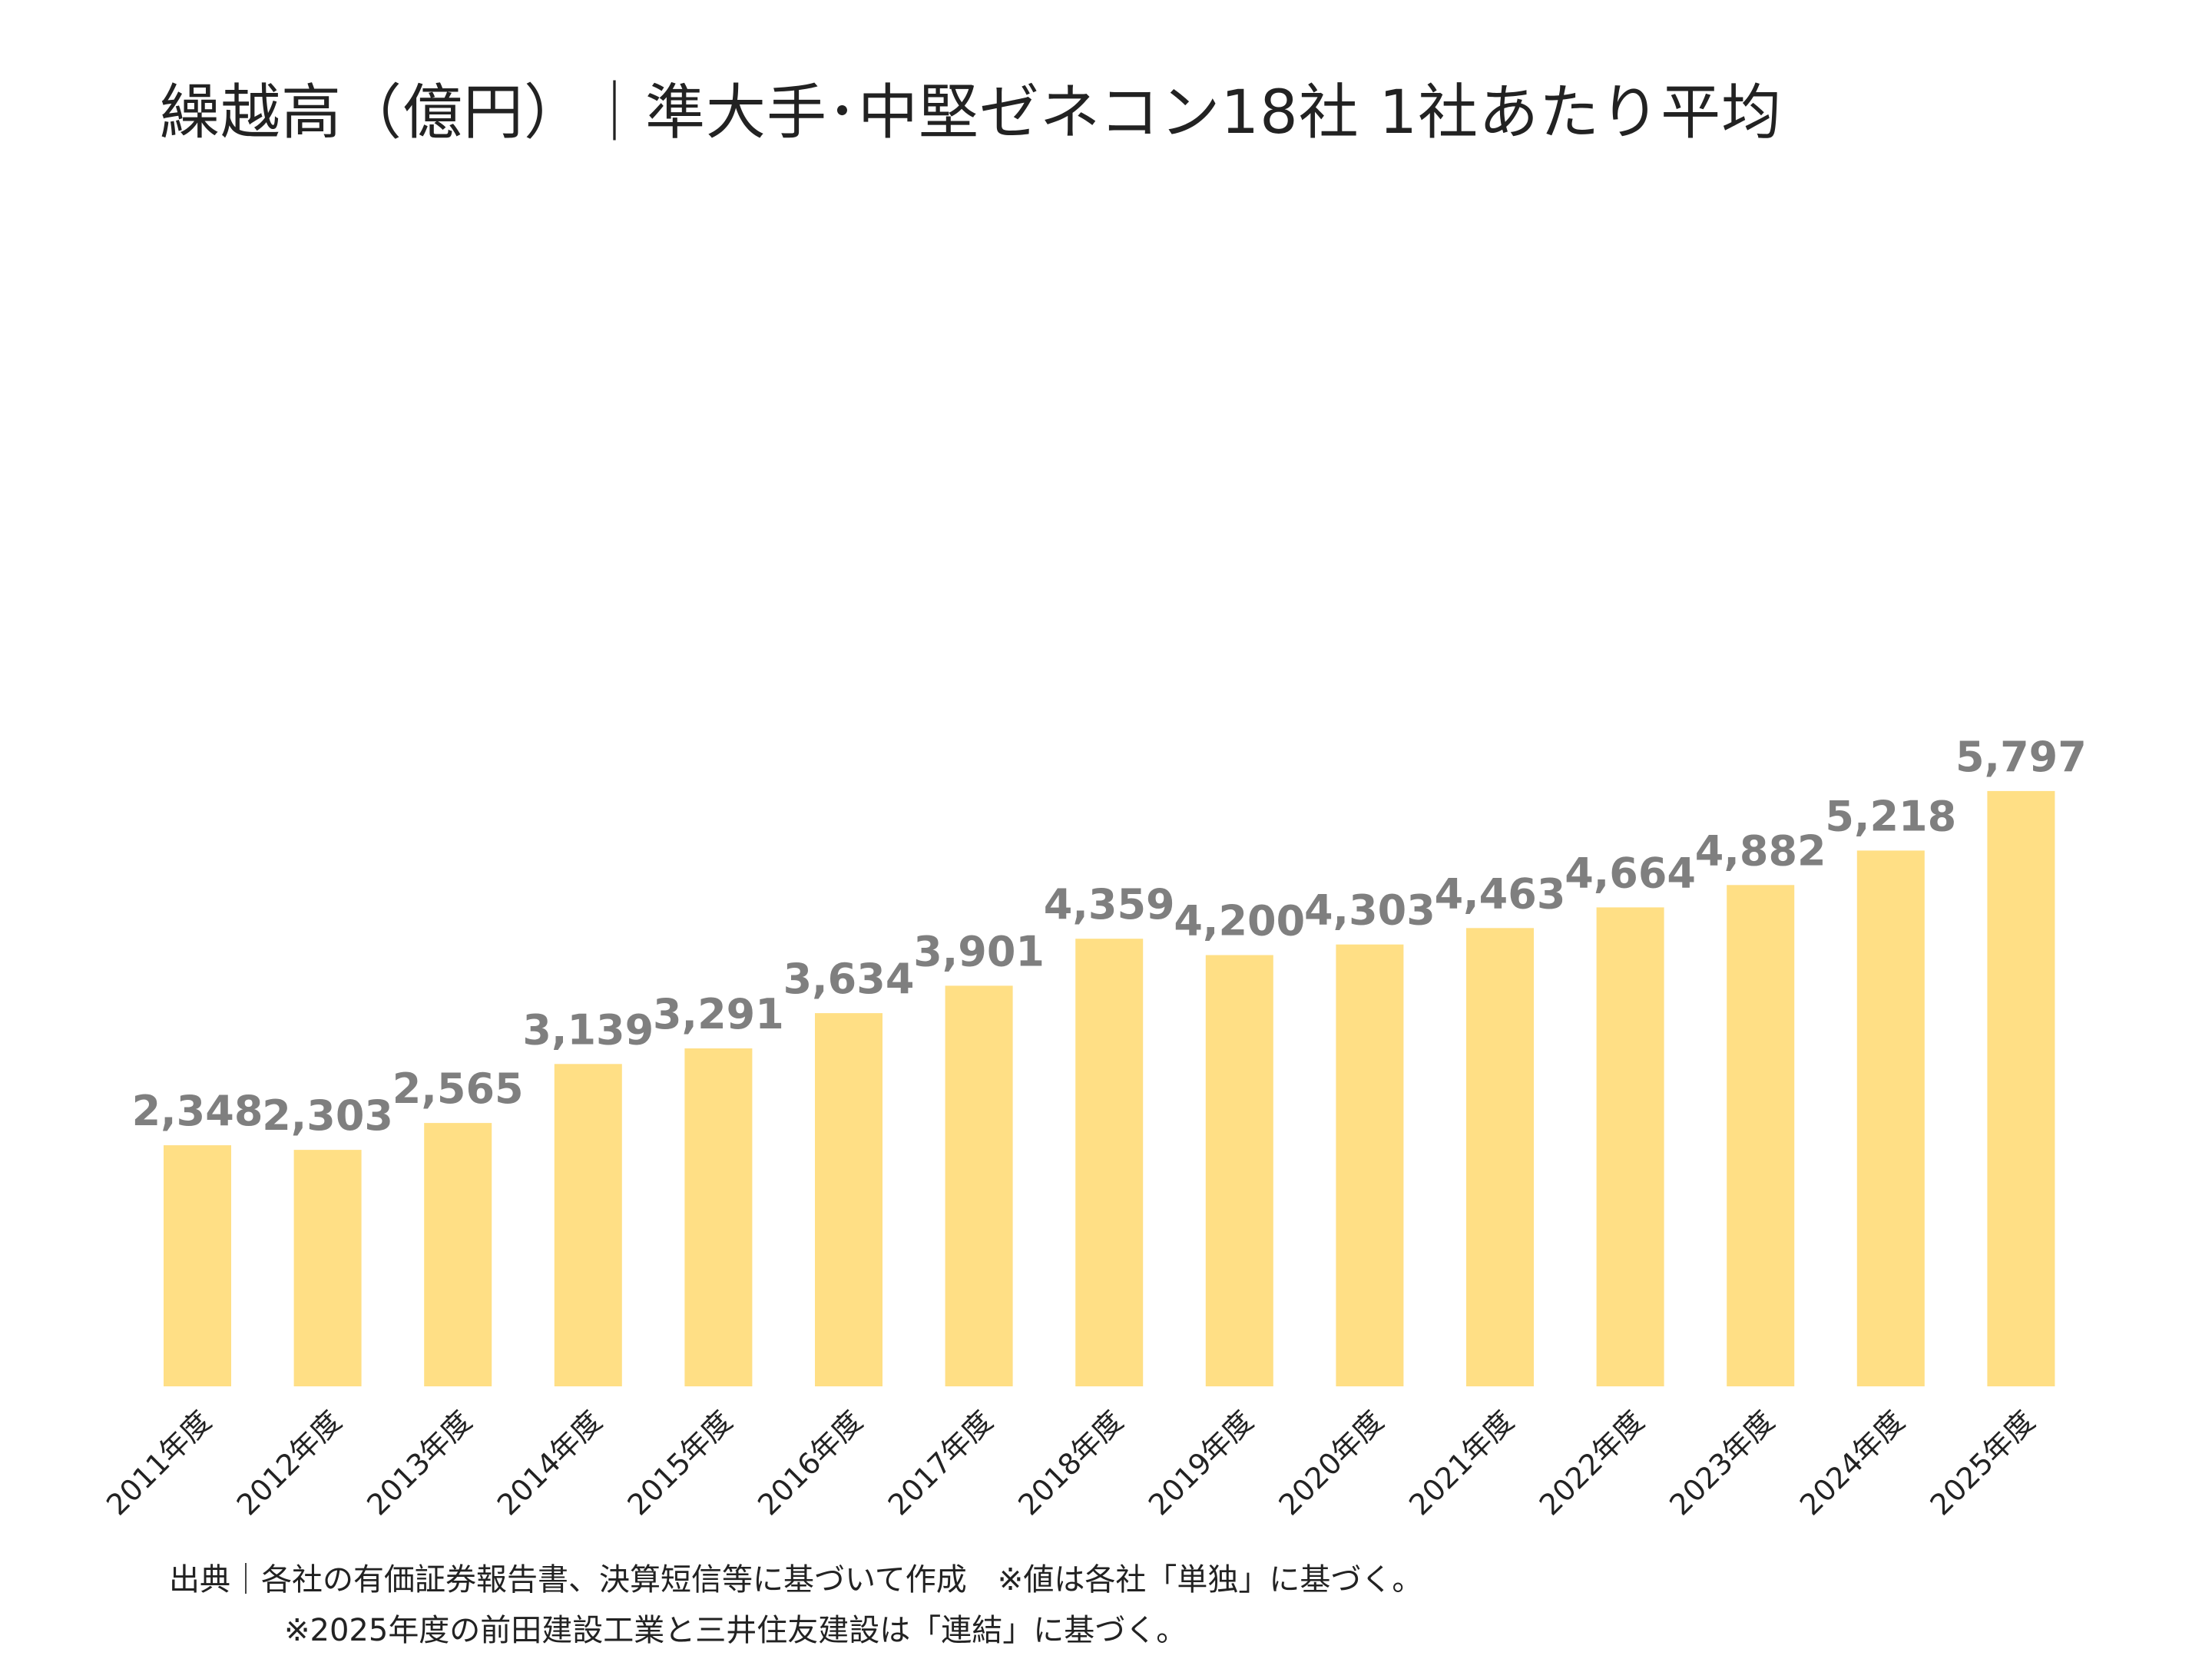 This screenshot has height=1659, width=2212. I want to click on value-label: 5,797, so click(2021, 757).